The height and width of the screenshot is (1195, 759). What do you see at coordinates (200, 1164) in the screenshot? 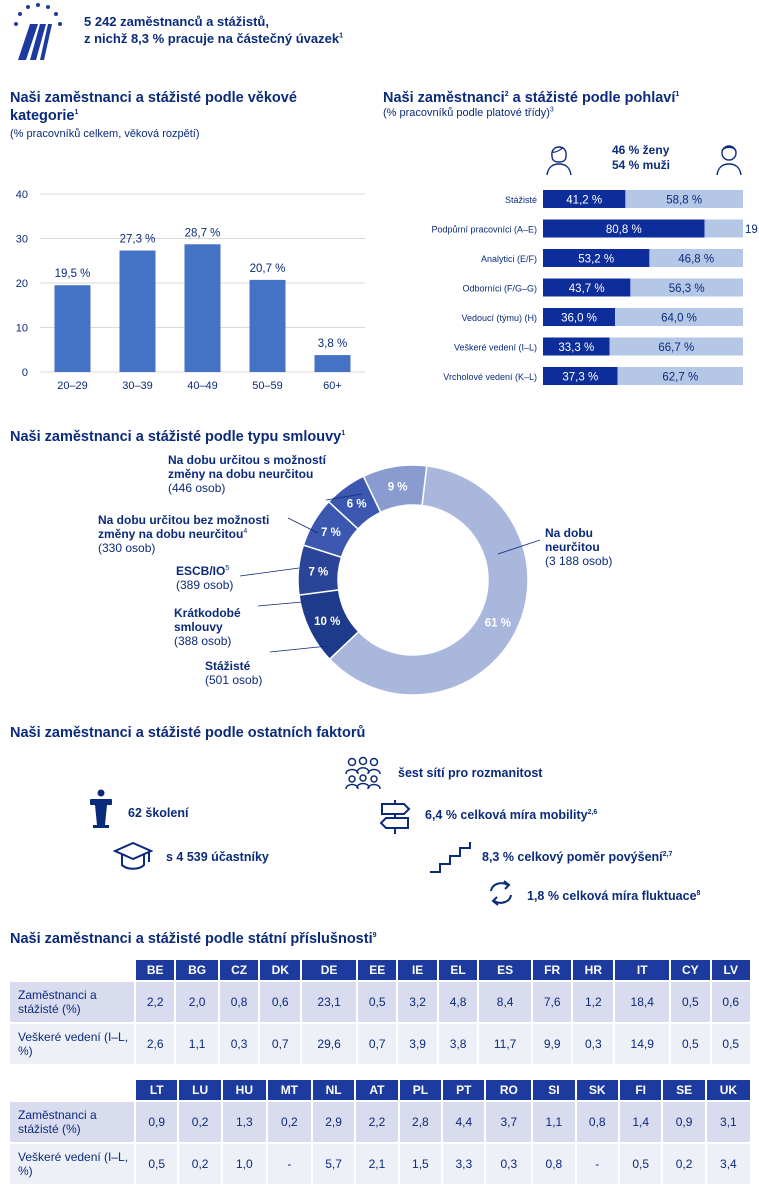
I see `management-value-cell: 0,2` at bounding box center [200, 1164].